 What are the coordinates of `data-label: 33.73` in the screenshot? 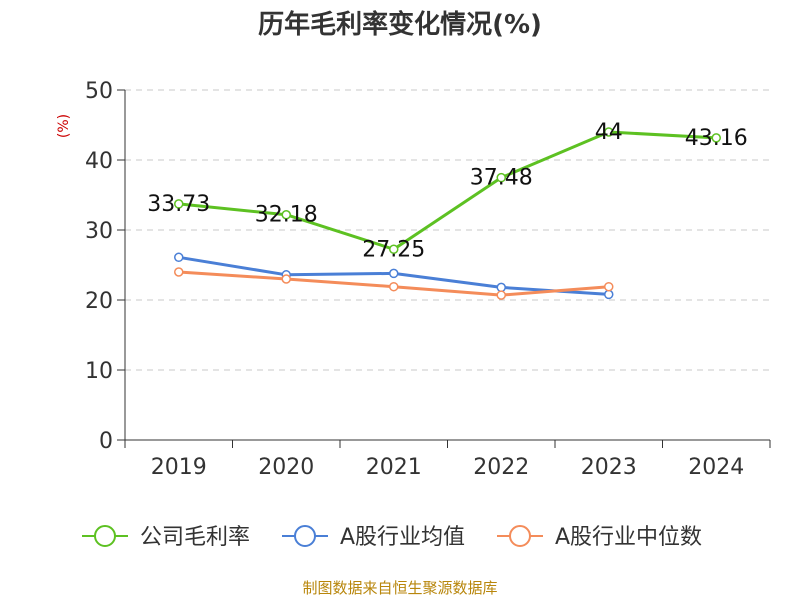 It's located at (178, 204).